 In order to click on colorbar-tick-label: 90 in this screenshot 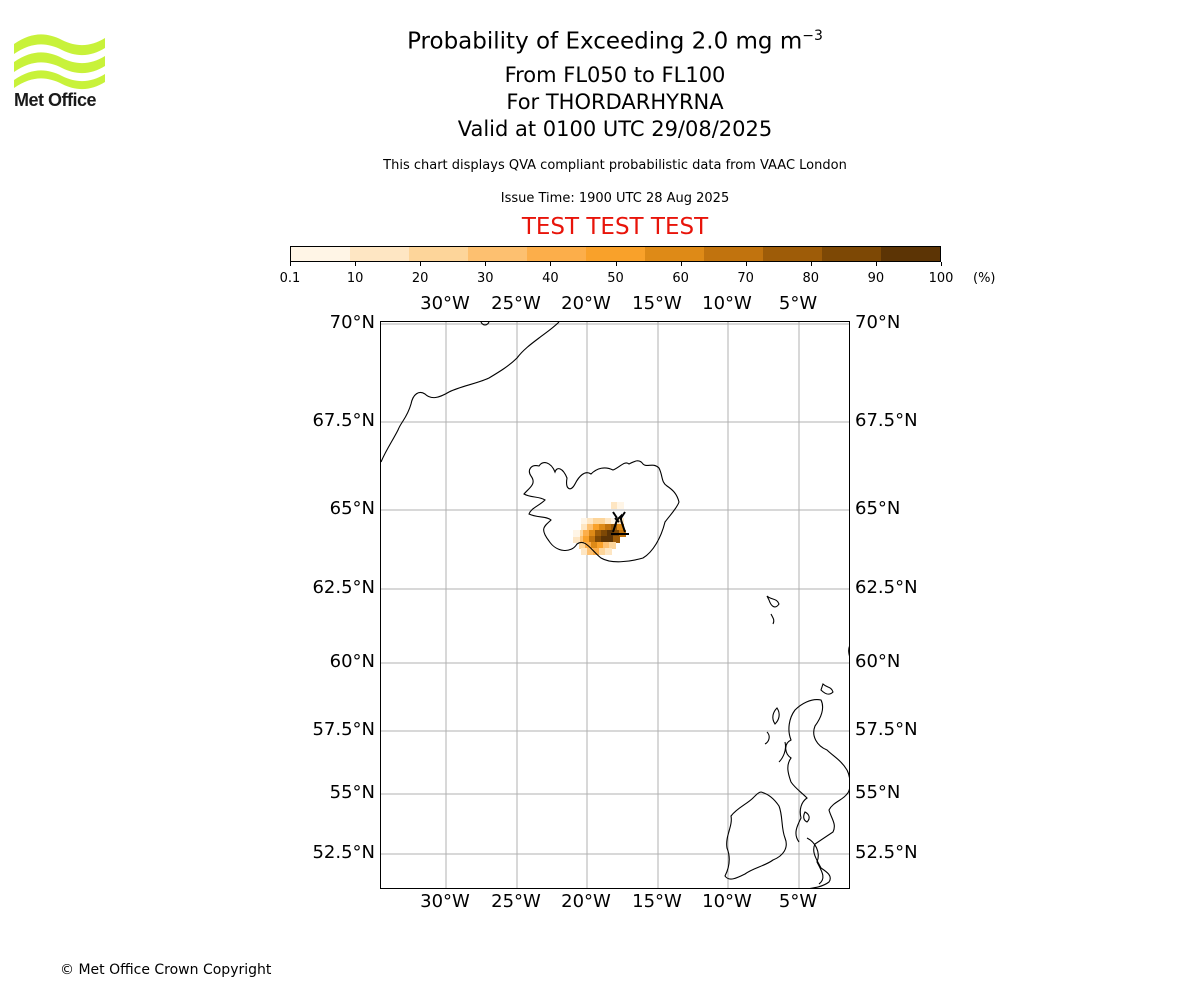, I will do `click(876, 278)`.